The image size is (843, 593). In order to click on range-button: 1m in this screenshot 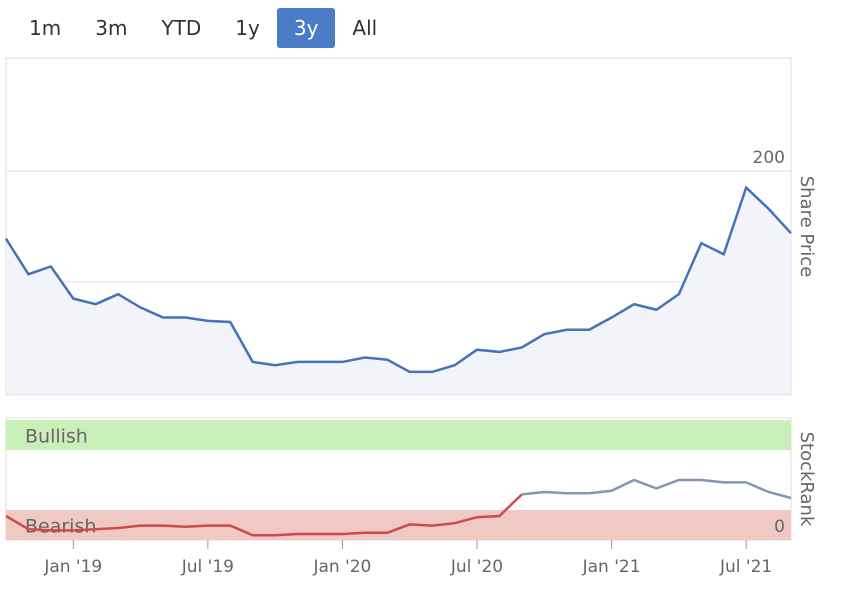, I will do `click(45, 28)`.